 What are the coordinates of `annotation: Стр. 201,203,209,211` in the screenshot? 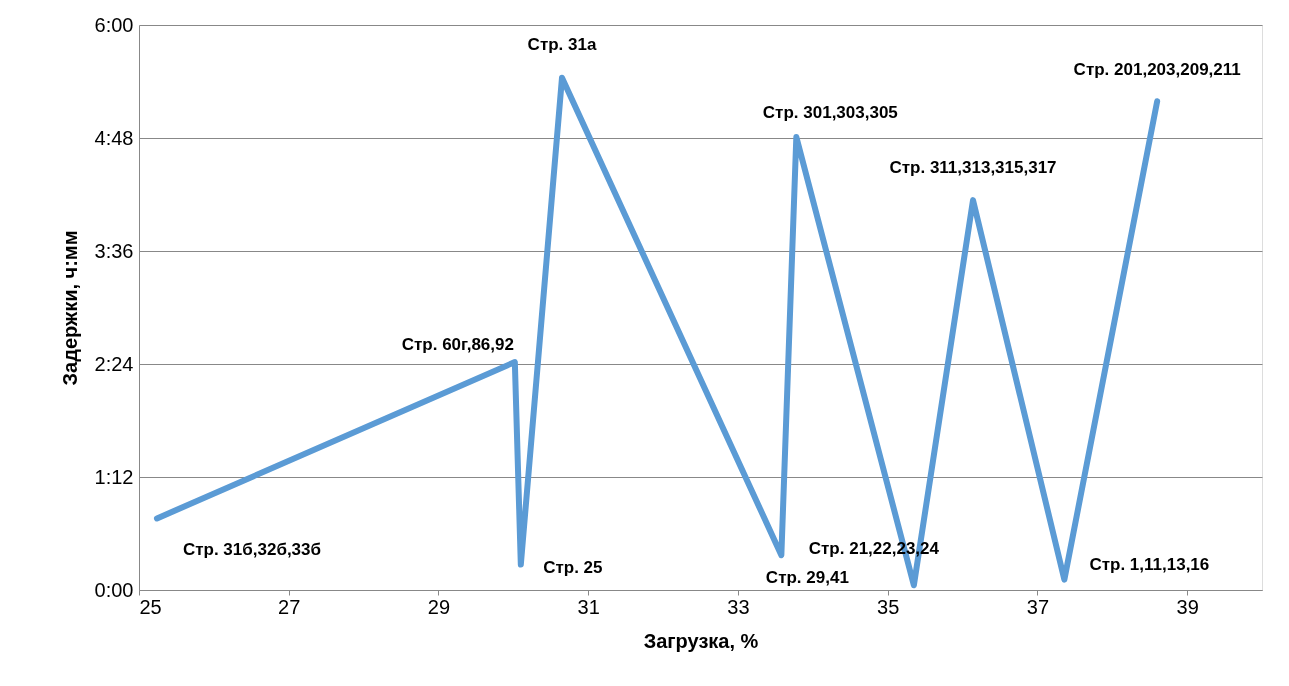 It's located at (1157, 70).